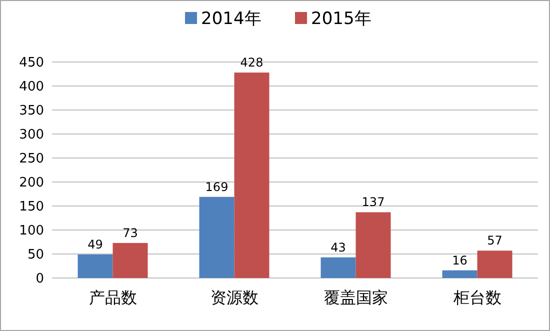 The width and height of the screenshot is (550, 331). Describe the element at coordinates (373, 202) in the screenshot. I see `data-label: 137` at that location.